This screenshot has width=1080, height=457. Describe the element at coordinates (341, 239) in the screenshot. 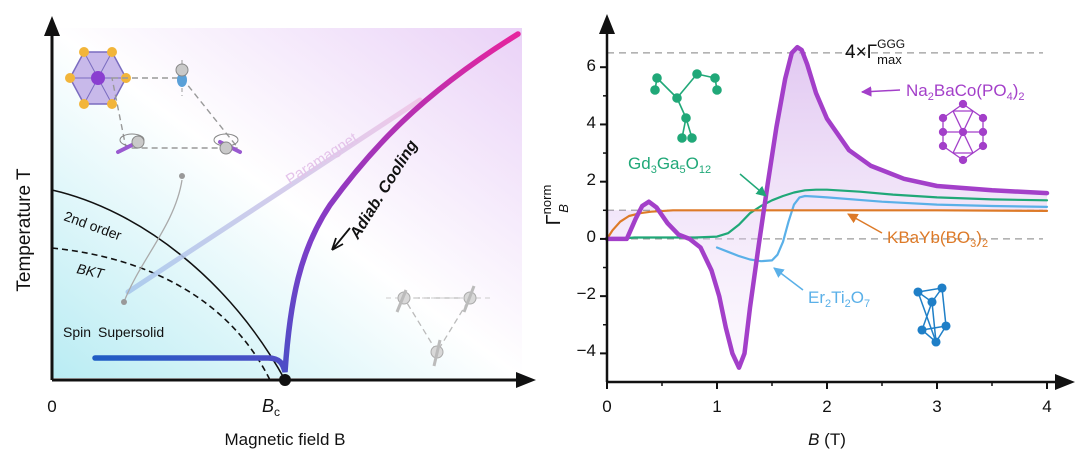

I see `cooling-arrow-icon` at that location.